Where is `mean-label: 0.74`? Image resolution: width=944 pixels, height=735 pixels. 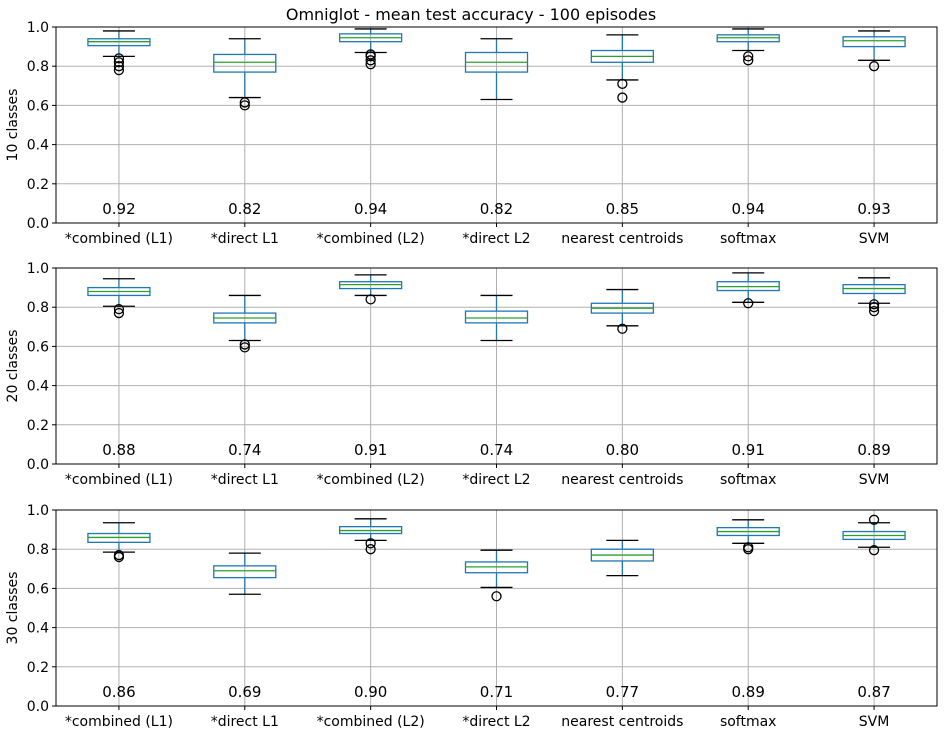 mean-label: 0.74 is located at coordinates (496, 450).